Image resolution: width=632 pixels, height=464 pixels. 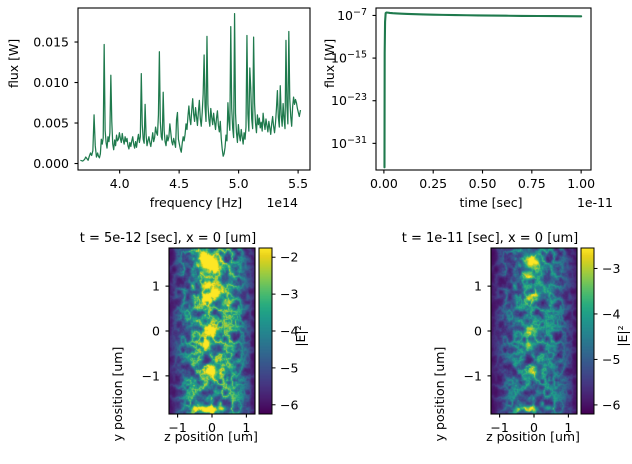 What do you see at coordinates (298, 183) in the screenshot?
I see `x-tick-label: 5.5` at bounding box center [298, 183].